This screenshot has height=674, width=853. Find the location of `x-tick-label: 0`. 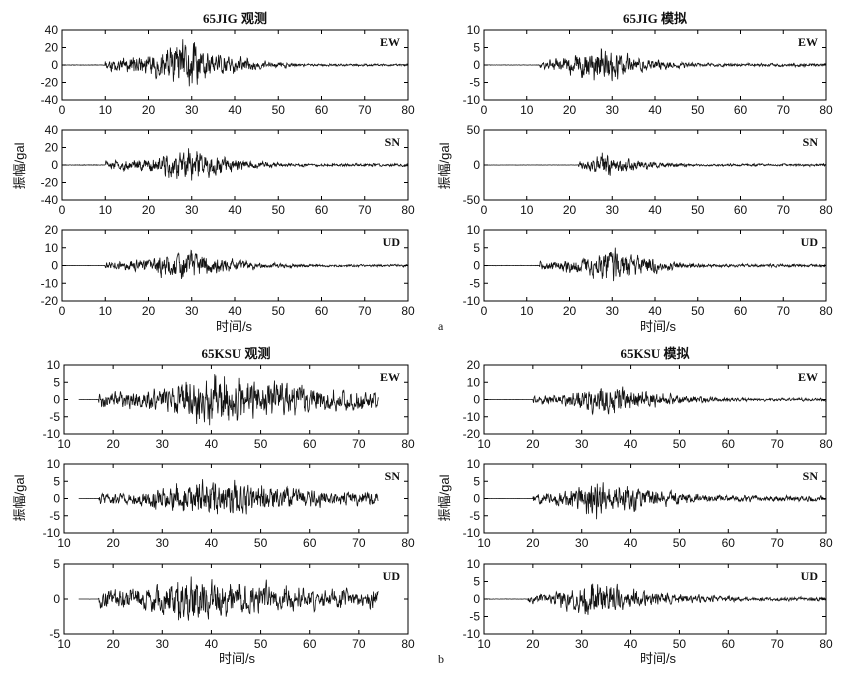

x-tick-label: 0 is located at coordinates (484, 210).